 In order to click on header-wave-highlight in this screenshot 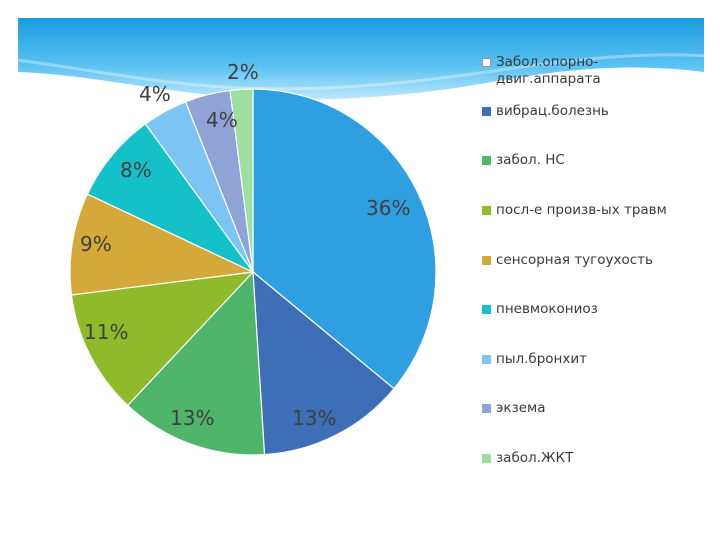, I will do `click(361, 72)`.